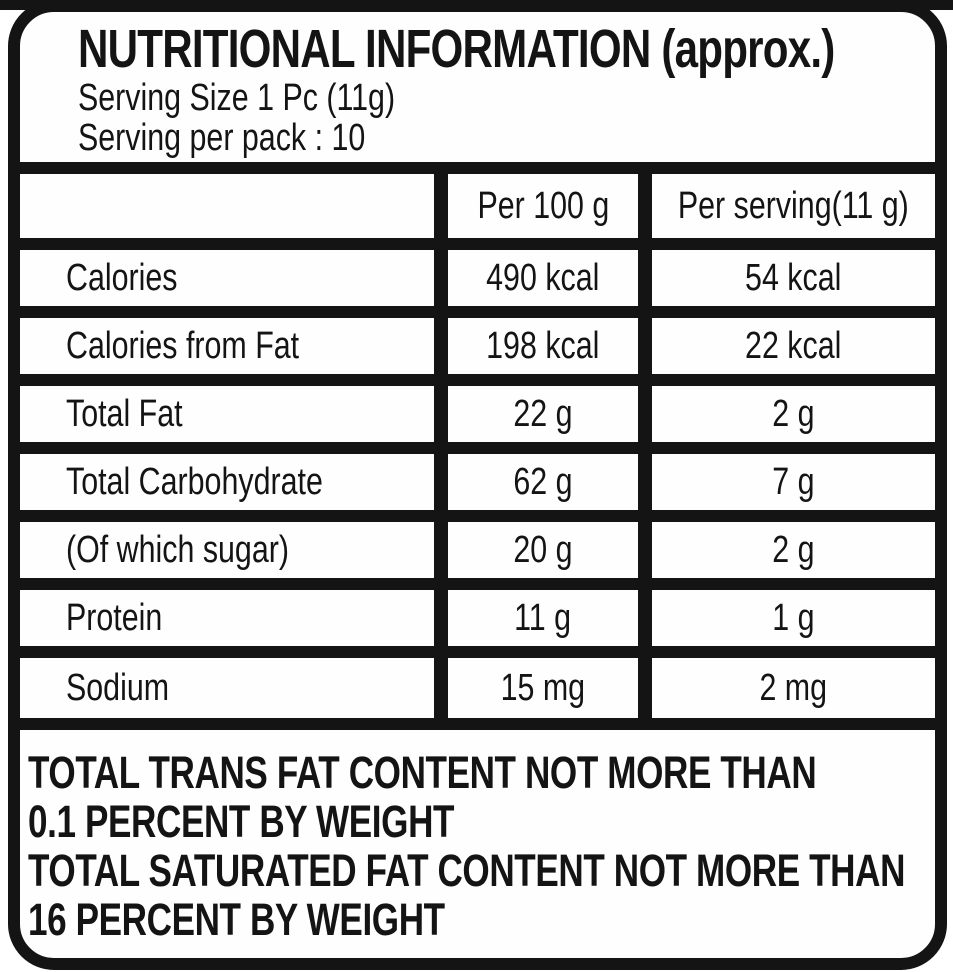 The height and width of the screenshot is (972, 953). I want to click on table-row: Sodium 15 mg 2 mg, so click(477, 688).